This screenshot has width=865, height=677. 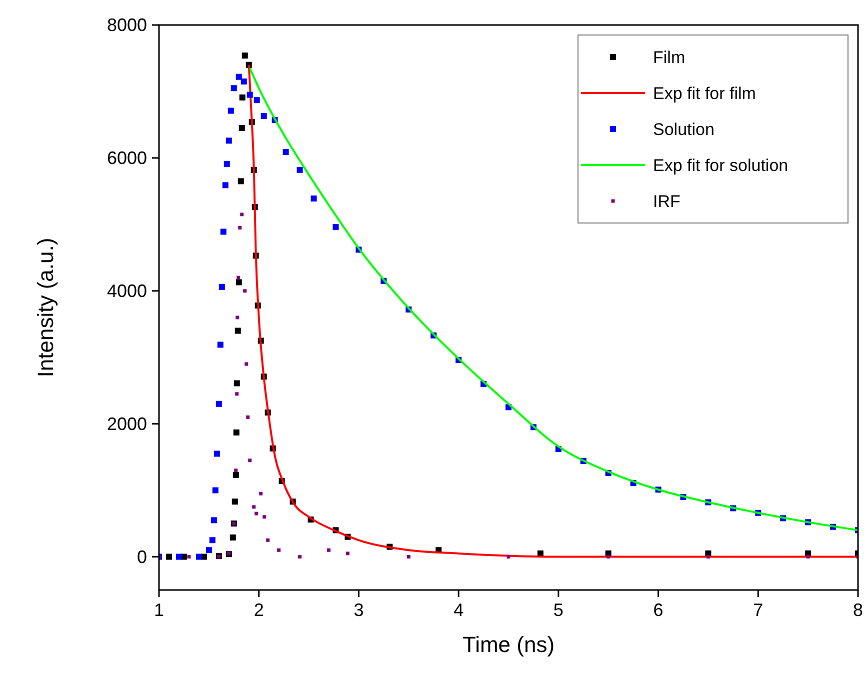 I want to click on y-tick-label: 4000, so click(x=126, y=290).